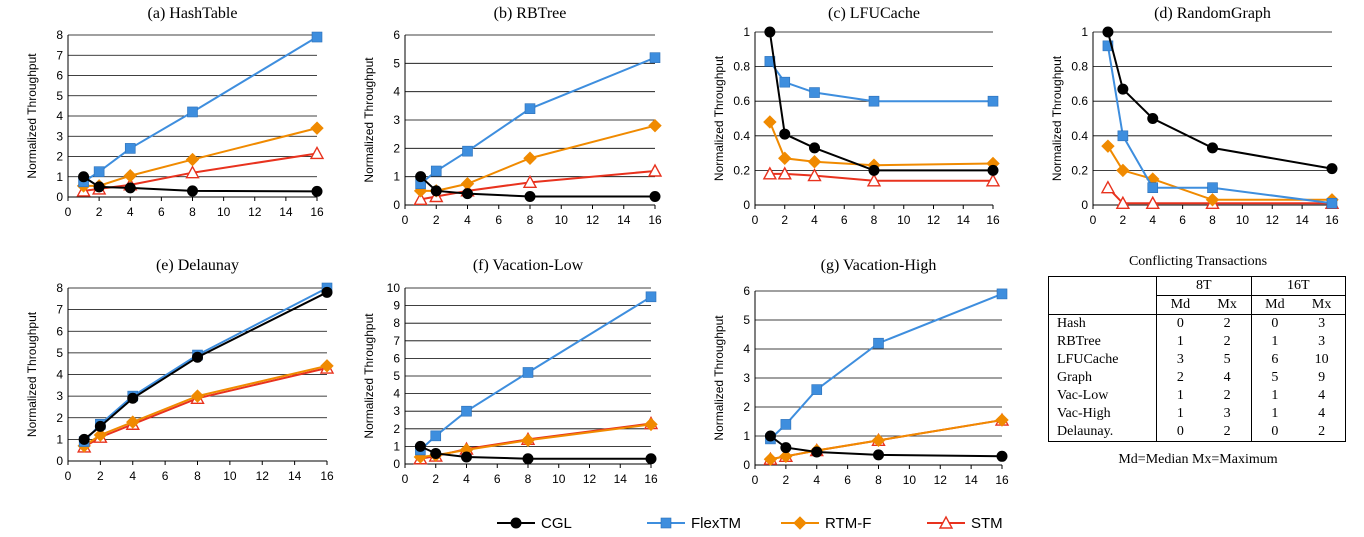  Describe the element at coordinates (1179, 432) in the screenshot. I see `table-cell: 0` at that location.